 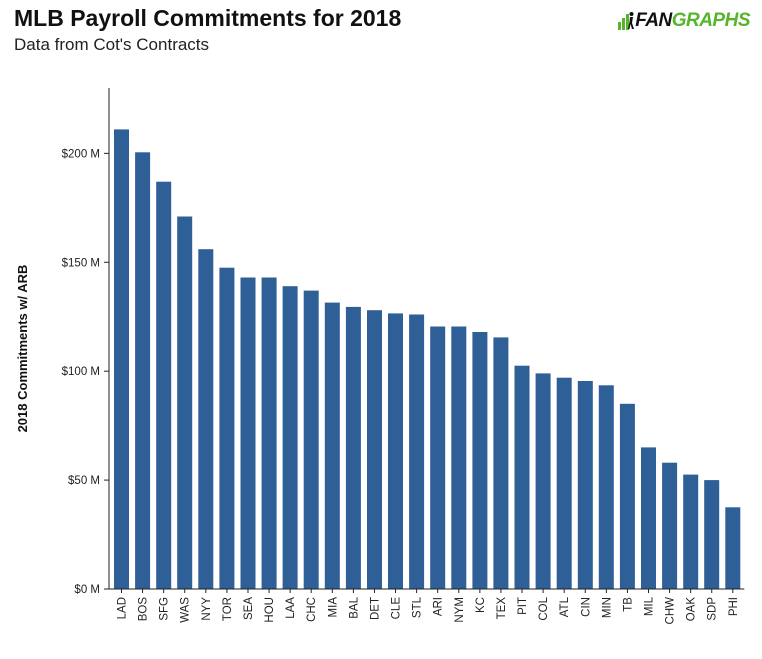 I want to click on bar-tb, so click(x=627, y=496).